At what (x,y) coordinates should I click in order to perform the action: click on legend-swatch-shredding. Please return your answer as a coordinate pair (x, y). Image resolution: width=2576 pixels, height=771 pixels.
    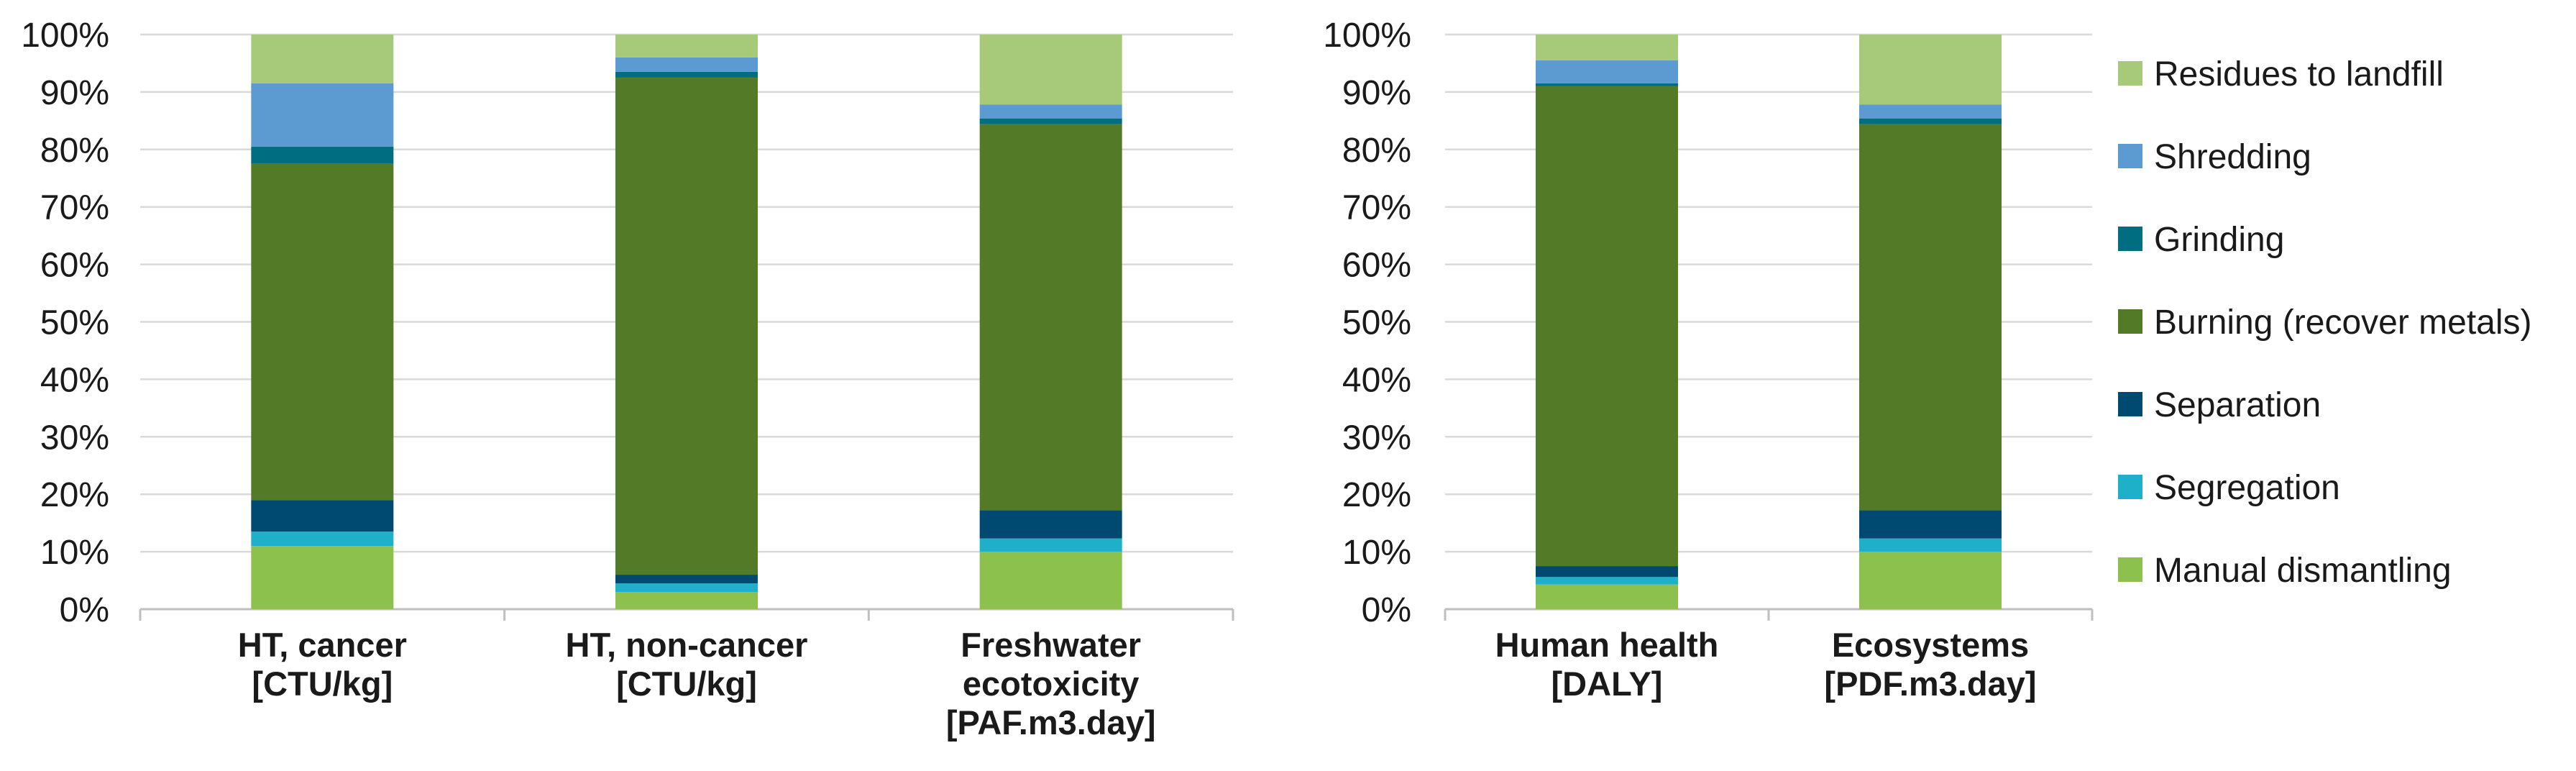
    Looking at the image, I should click on (2130, 156).